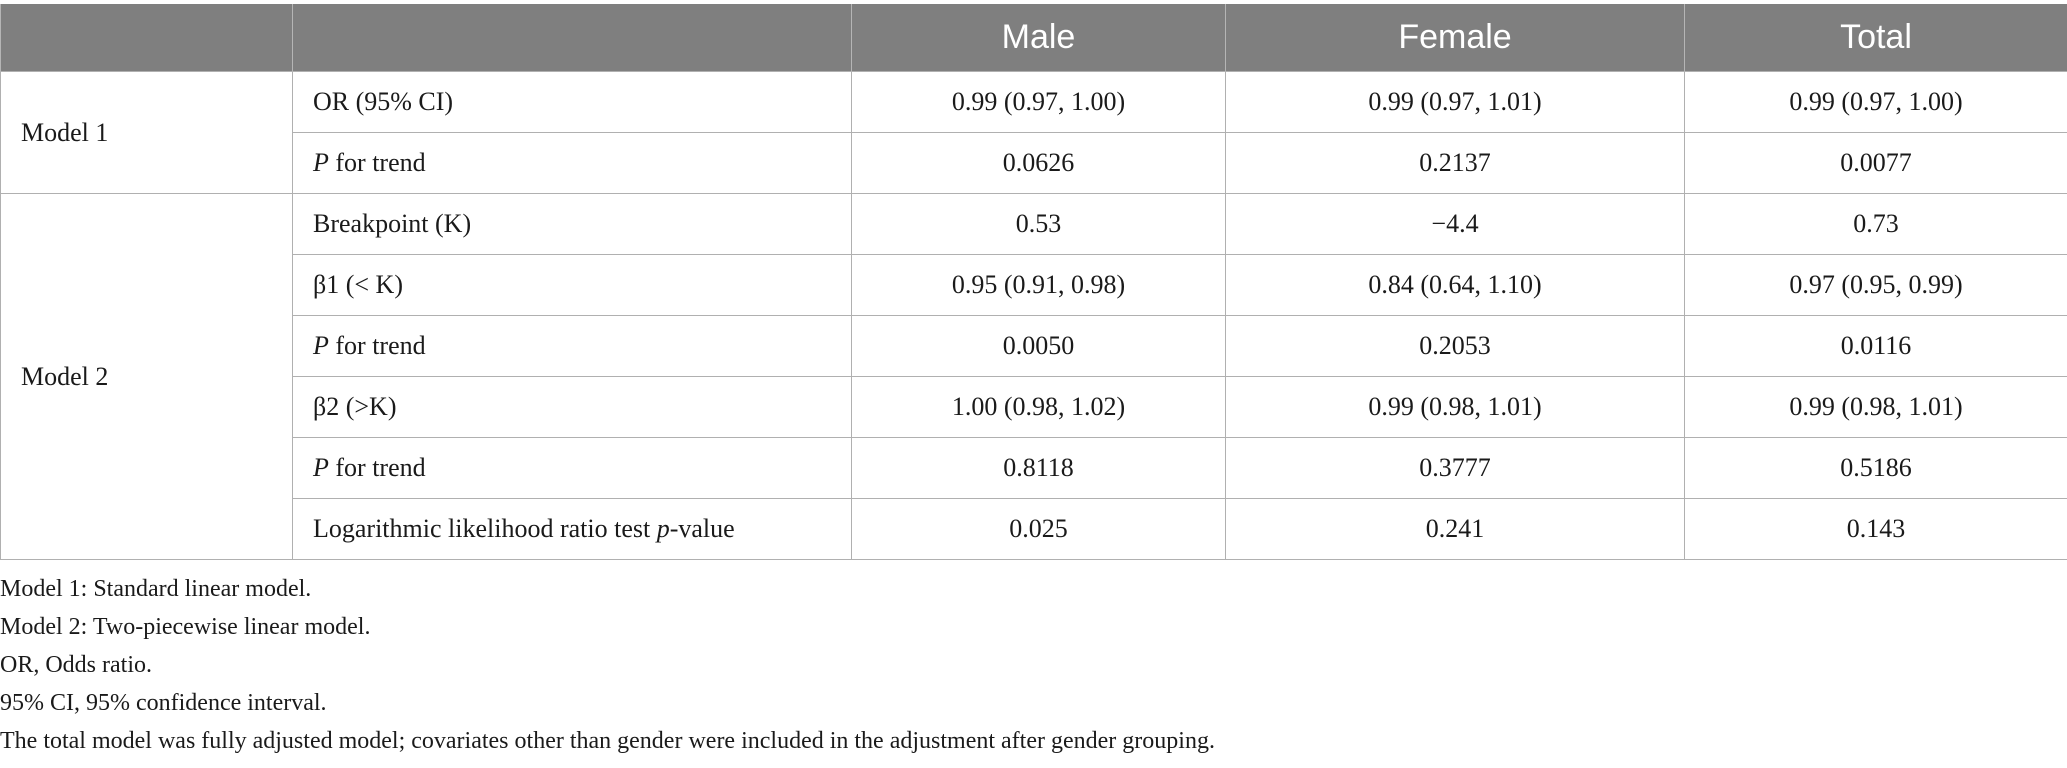  Describe the element at coordinates (1455, 285) in the screenshot. I see `cell-female: 0.84 (0.64, 1.10)` at that location.